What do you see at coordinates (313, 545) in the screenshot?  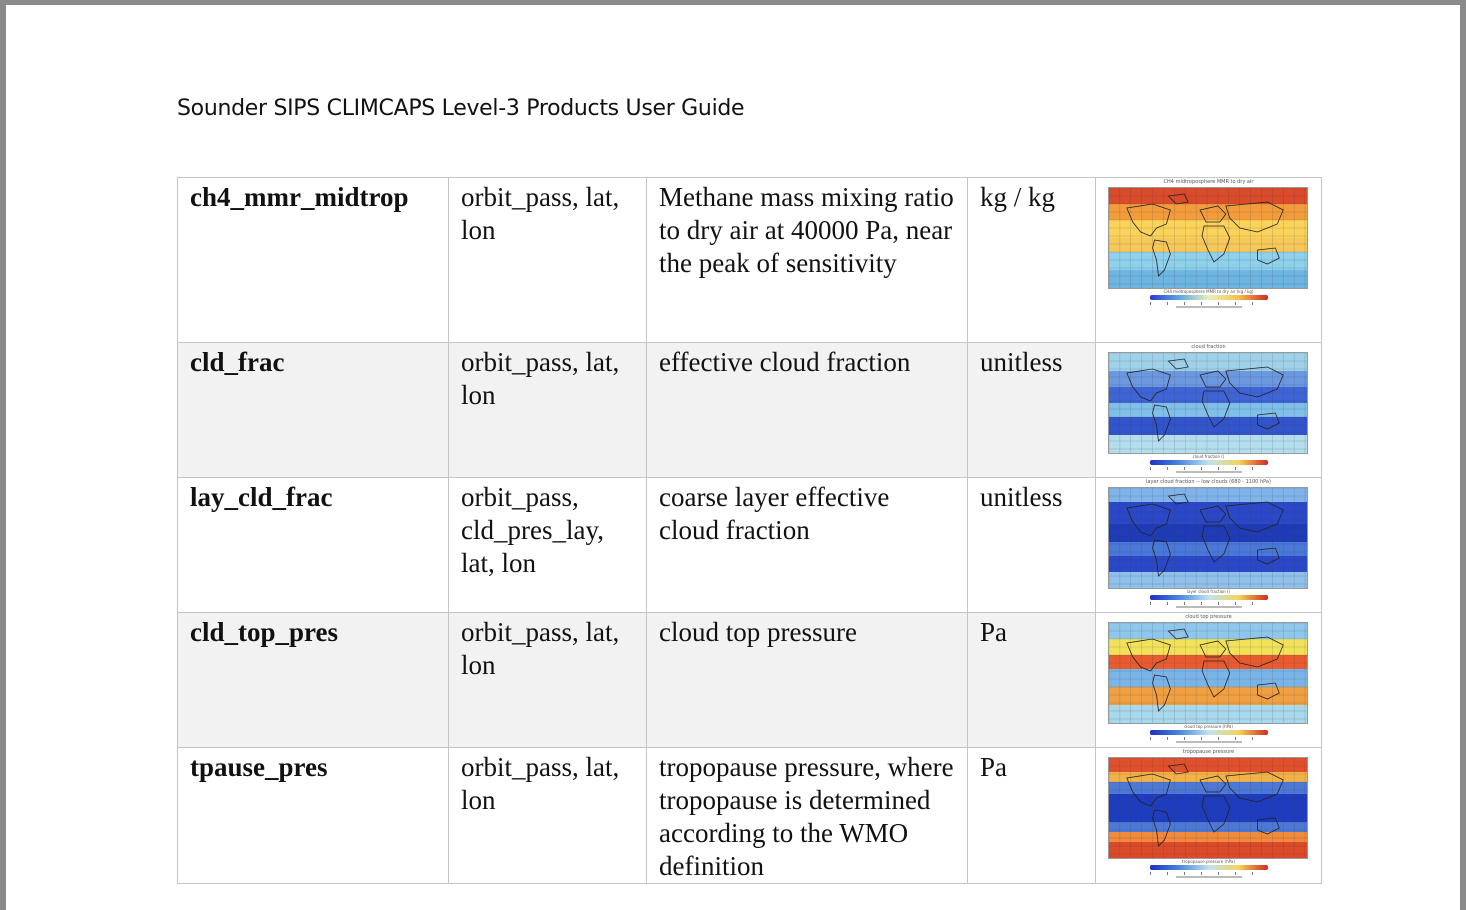 I see `variable-name: lay_cld_frac` at bounding box center [313, 545].